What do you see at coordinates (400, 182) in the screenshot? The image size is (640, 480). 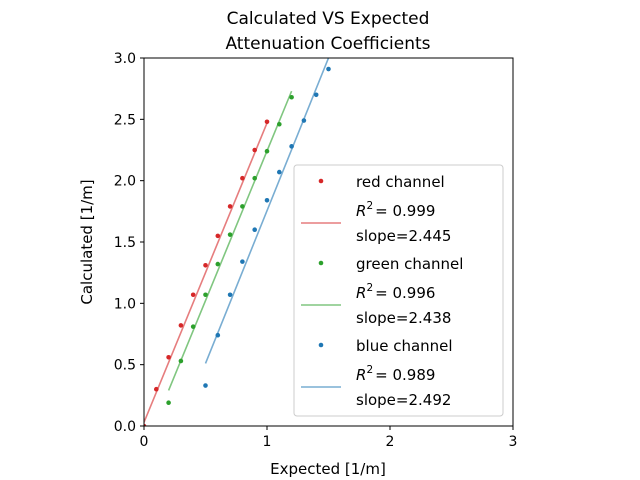 I see `red-legend-label: red channel` at bounding box center [400, 182].